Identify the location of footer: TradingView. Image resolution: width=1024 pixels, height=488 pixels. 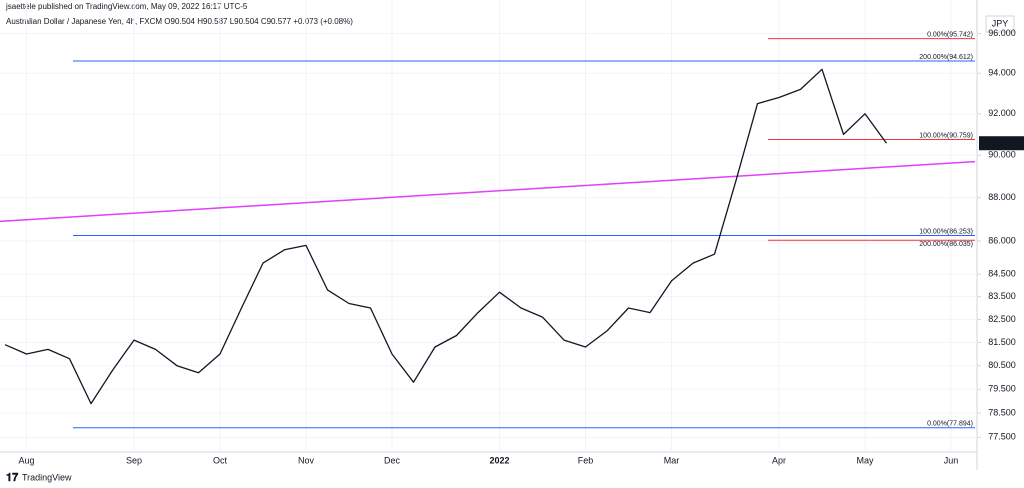
(47, 477).